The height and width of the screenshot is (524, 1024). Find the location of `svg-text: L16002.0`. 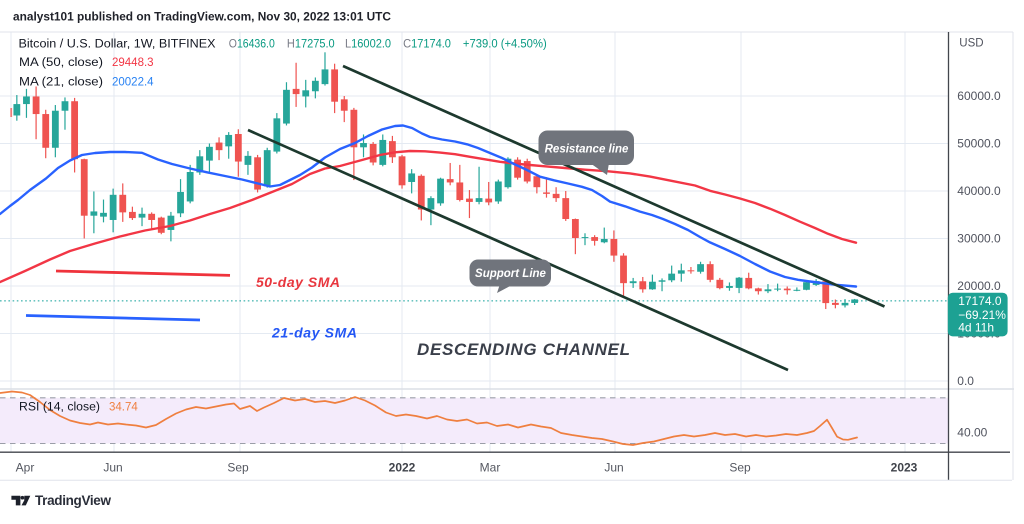

svg-text: L16002.0 is located at coordinates (368, 45).